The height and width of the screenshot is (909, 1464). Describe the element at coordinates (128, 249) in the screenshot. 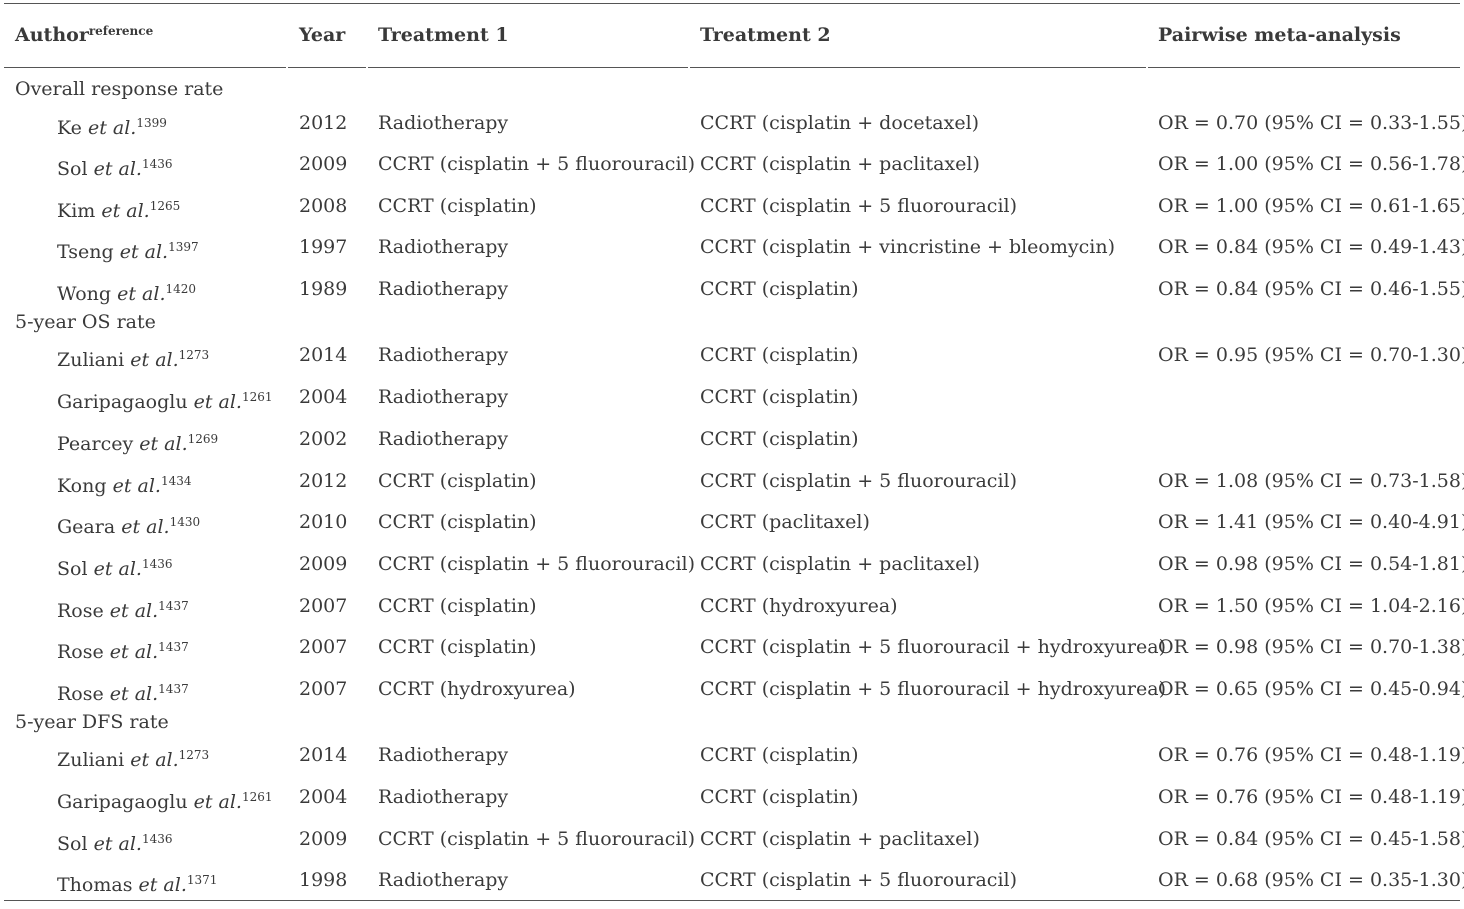

I see `author-cell: Tseng et al.1397` at that location.